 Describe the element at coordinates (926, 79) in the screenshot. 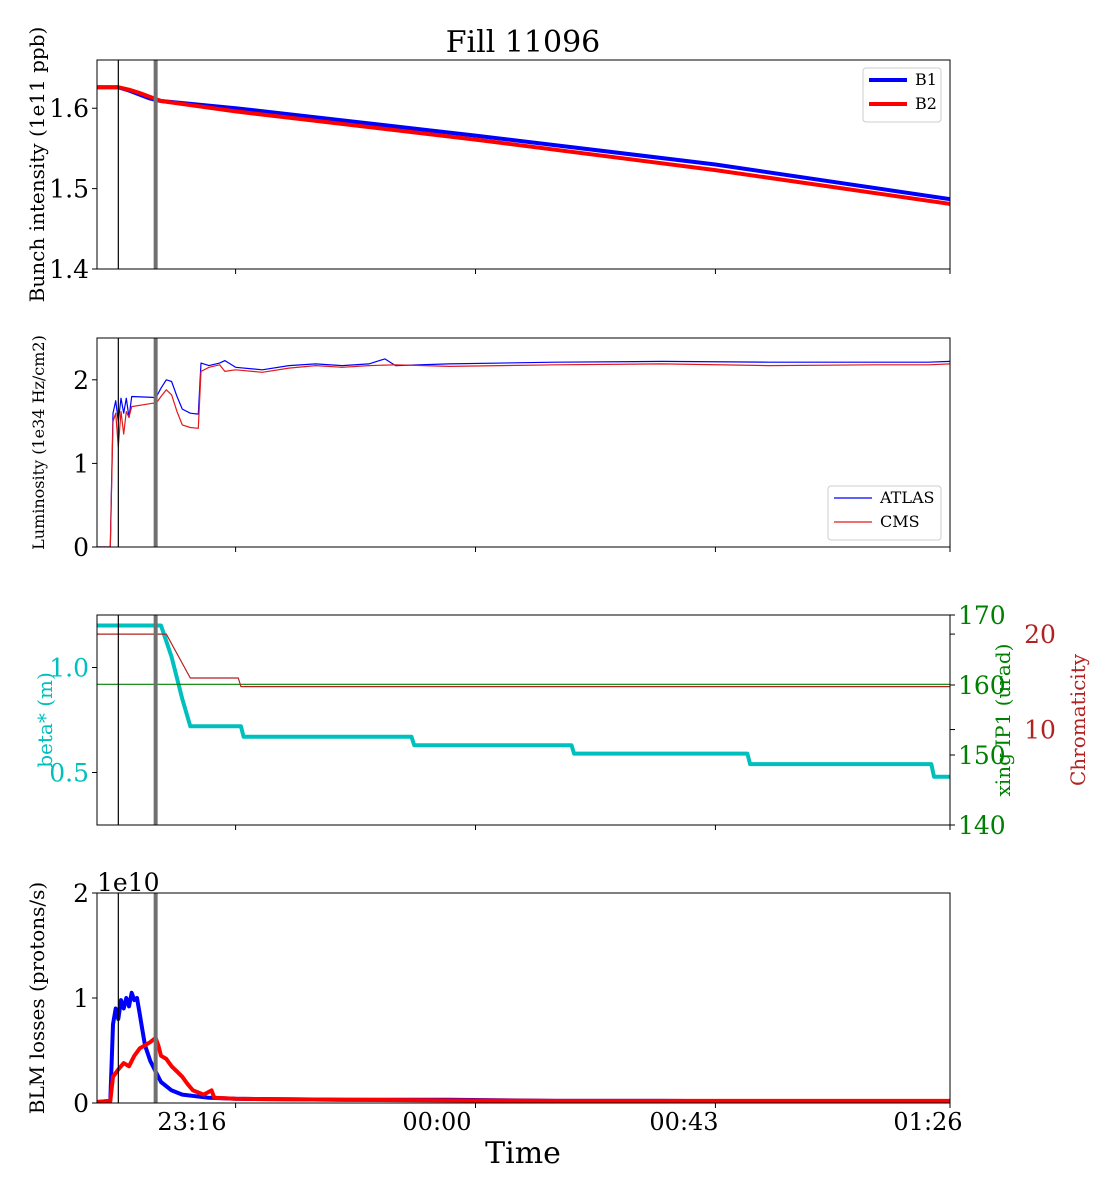

I see `legend-label: B1` at that location.